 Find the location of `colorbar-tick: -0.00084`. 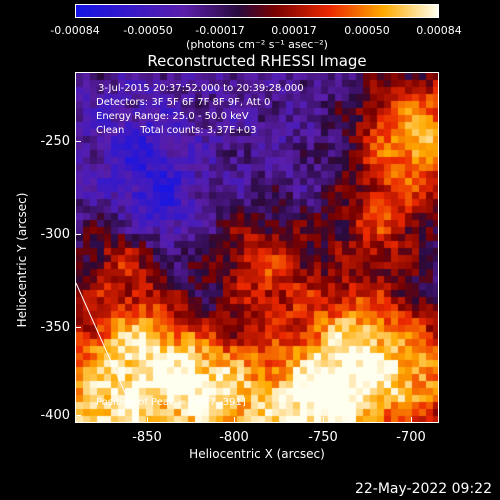

colorbar-tick: -0.00084 is located at coordinates (75, 30).